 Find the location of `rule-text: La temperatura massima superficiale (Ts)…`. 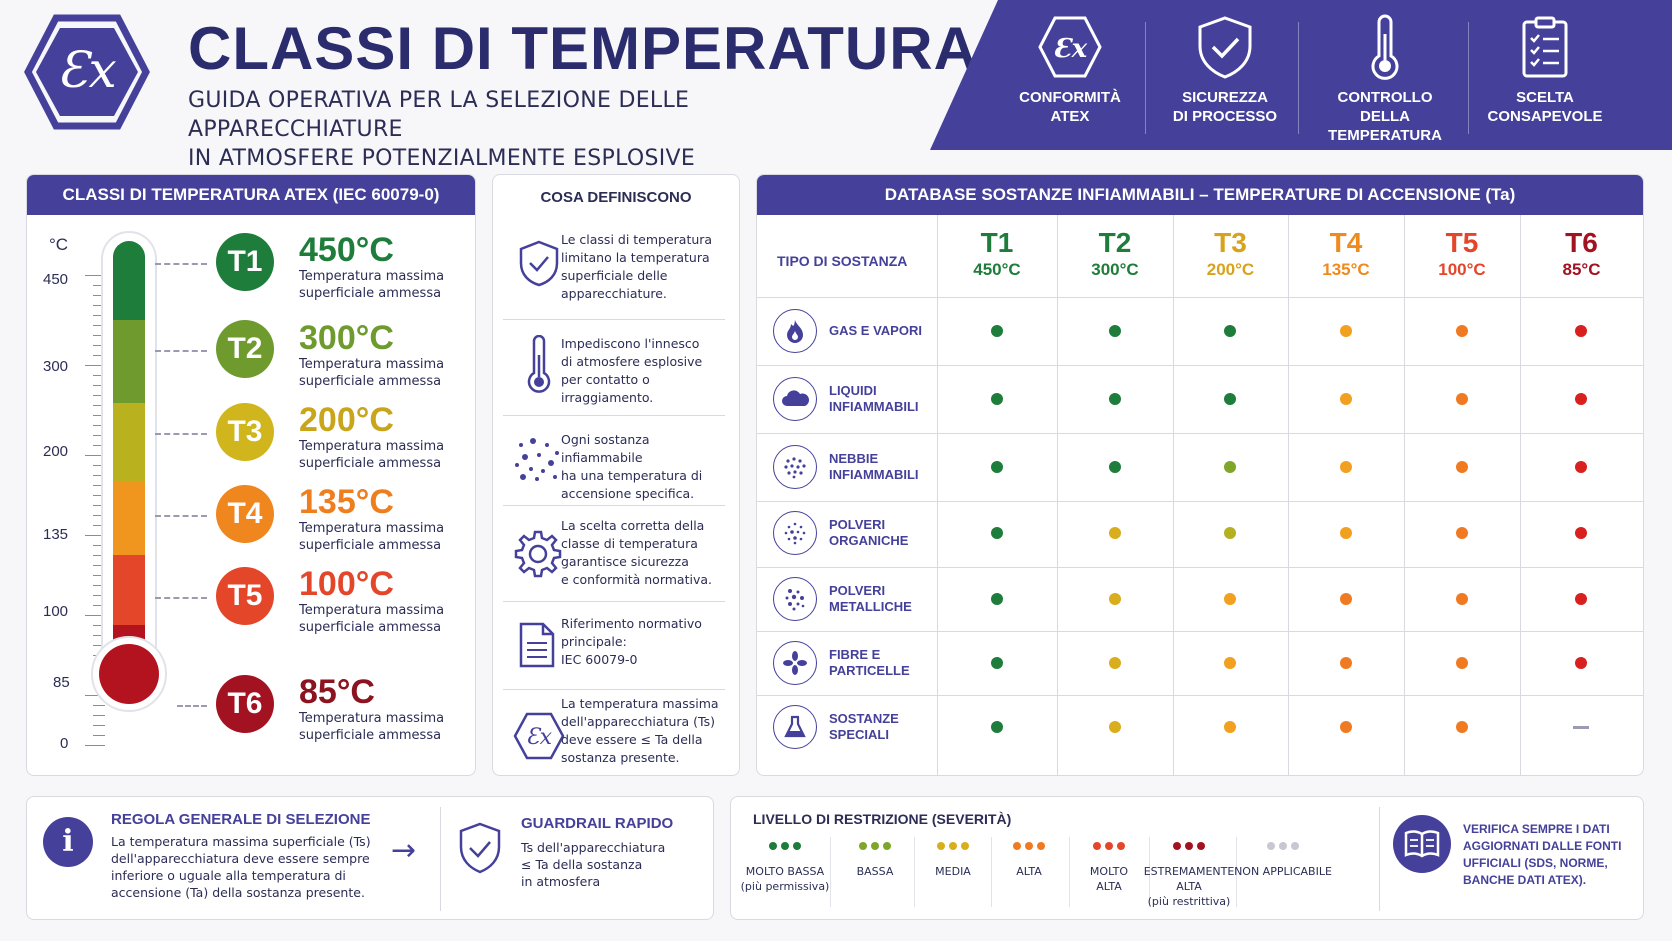

rule-text: La temperatura massima superficiale (Ts)… is located at coordinates (241, 867).